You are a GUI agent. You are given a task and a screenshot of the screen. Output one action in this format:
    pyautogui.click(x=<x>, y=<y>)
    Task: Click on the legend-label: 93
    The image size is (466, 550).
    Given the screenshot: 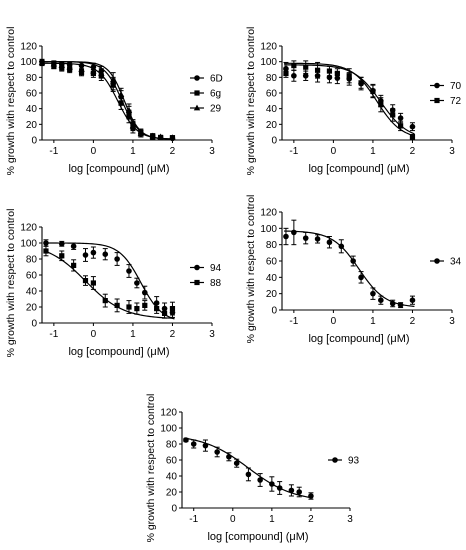 What is the action you would take?
    pyautogui.click(x=354, y=461)
    